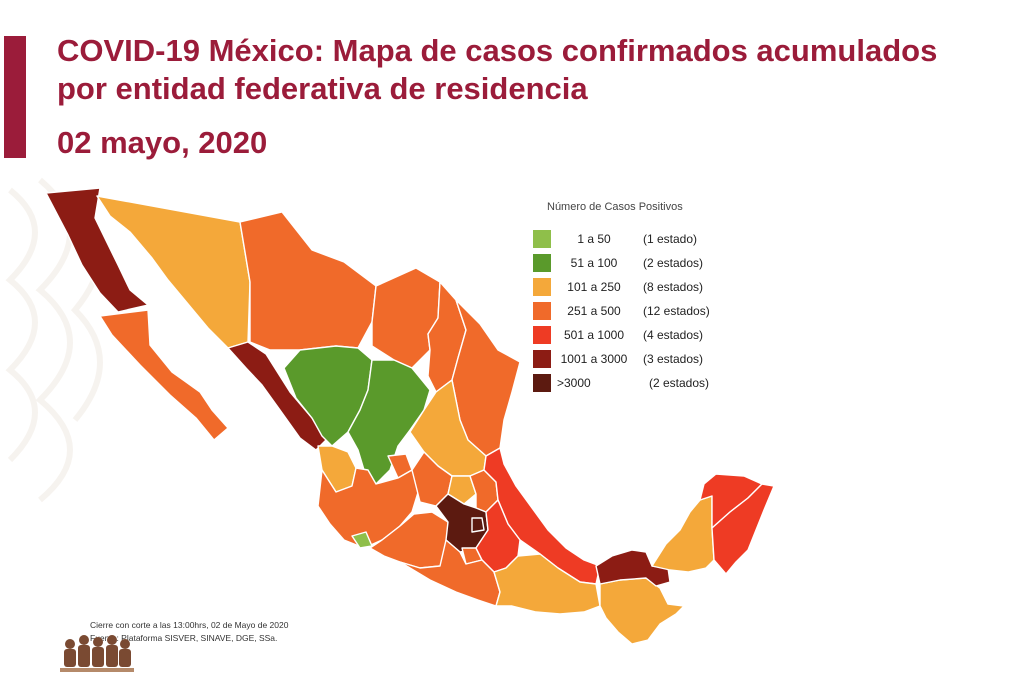 Image resolution: width=1024 pixels, height=683 pixels. What do you see at coordinates (97, 653) in the screenshot?
I see `heroes-logo` at bounding box center [97, 653].